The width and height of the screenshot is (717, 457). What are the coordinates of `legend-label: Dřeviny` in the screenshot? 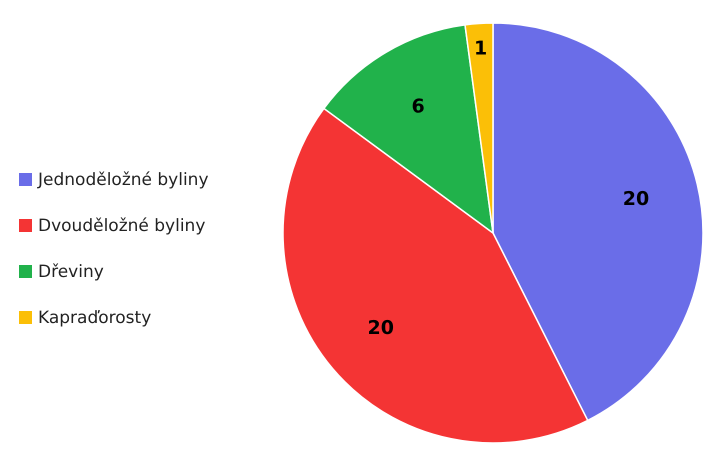 It's located at (71, 272).